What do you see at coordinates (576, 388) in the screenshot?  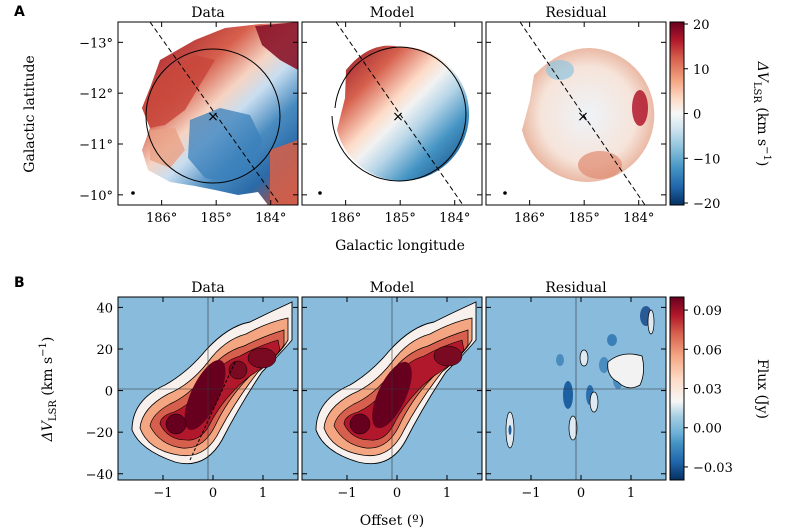 I see `axes-b-residual` at bounding box center [576, 388].